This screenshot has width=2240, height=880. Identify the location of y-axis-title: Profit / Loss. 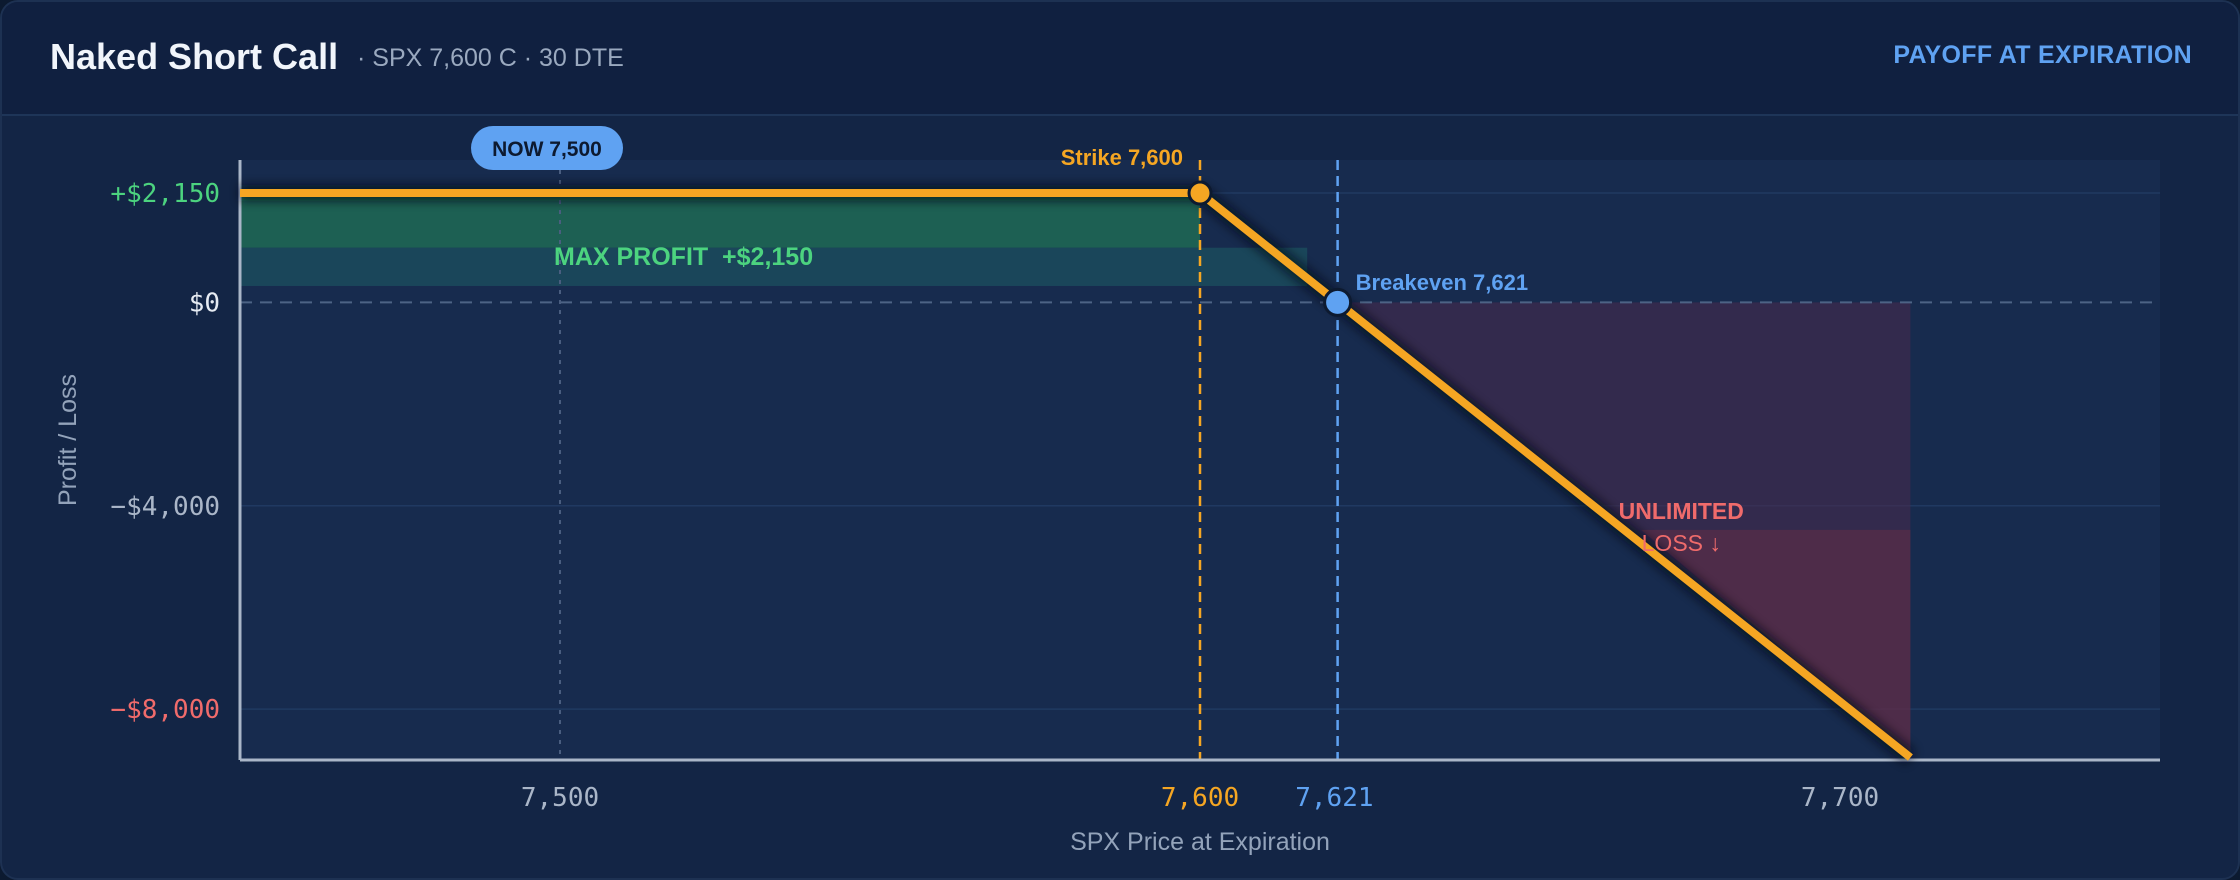
(68, 440).